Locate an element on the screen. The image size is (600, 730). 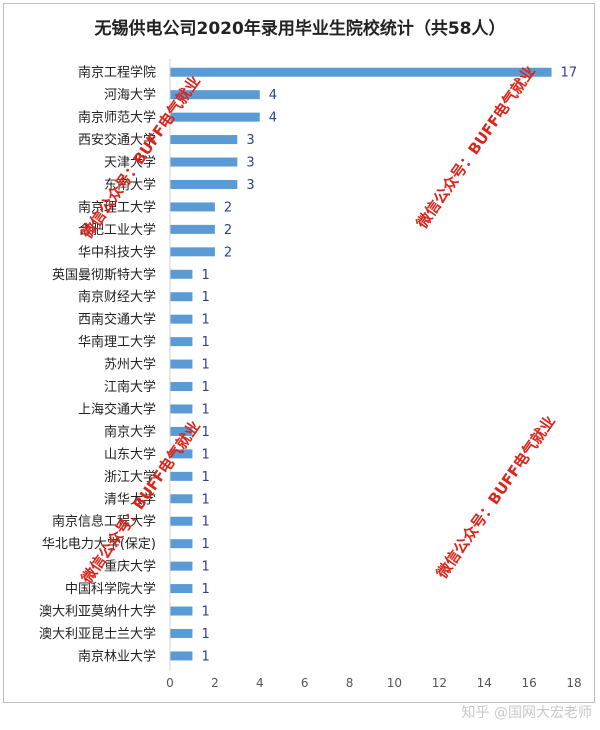
category-label: 华南理工大学 is located at coordinates (117, 342).